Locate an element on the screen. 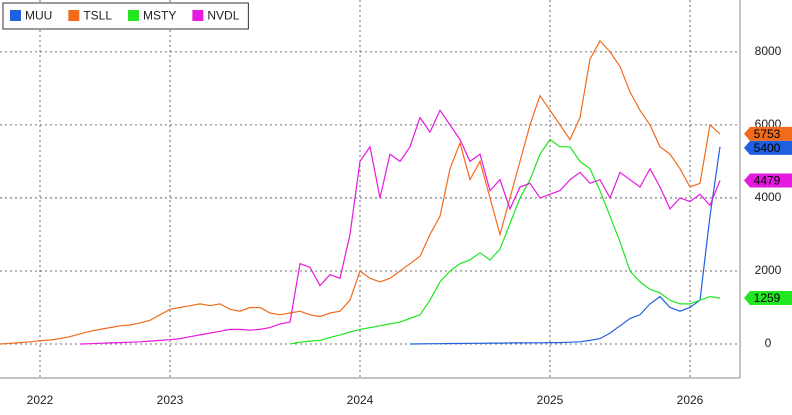 This screenshot has height=415, width=792. value-label: 1259 is located at coordinates (767, 298).